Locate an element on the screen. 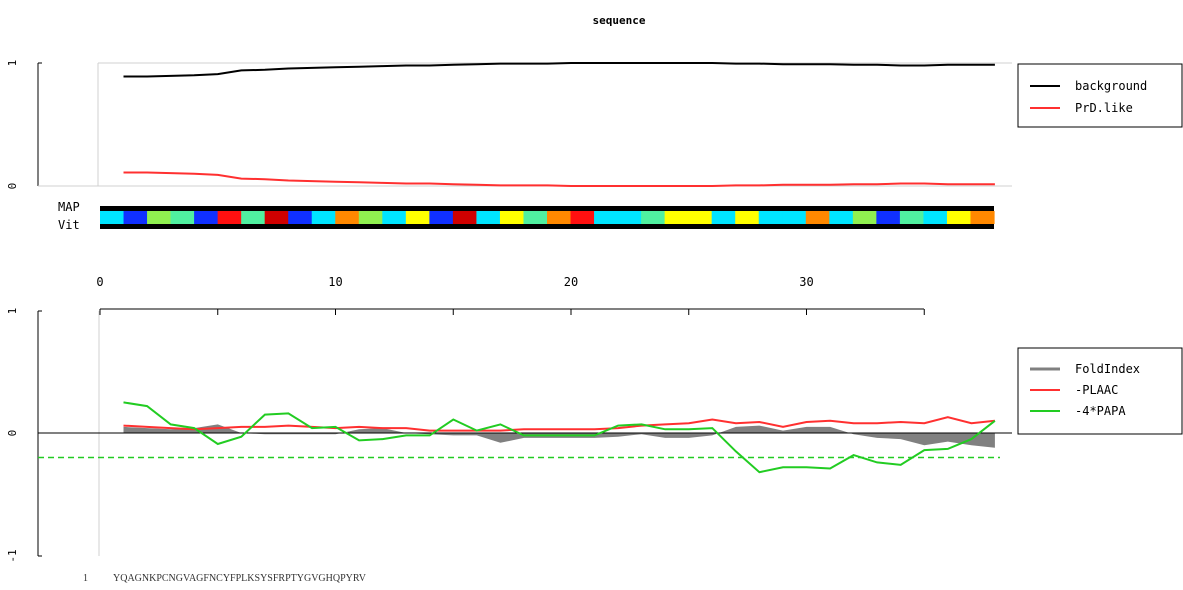 This screenshot has height=590, width=1183. x-tick-label: 0 is located at coordinates (99, 282).